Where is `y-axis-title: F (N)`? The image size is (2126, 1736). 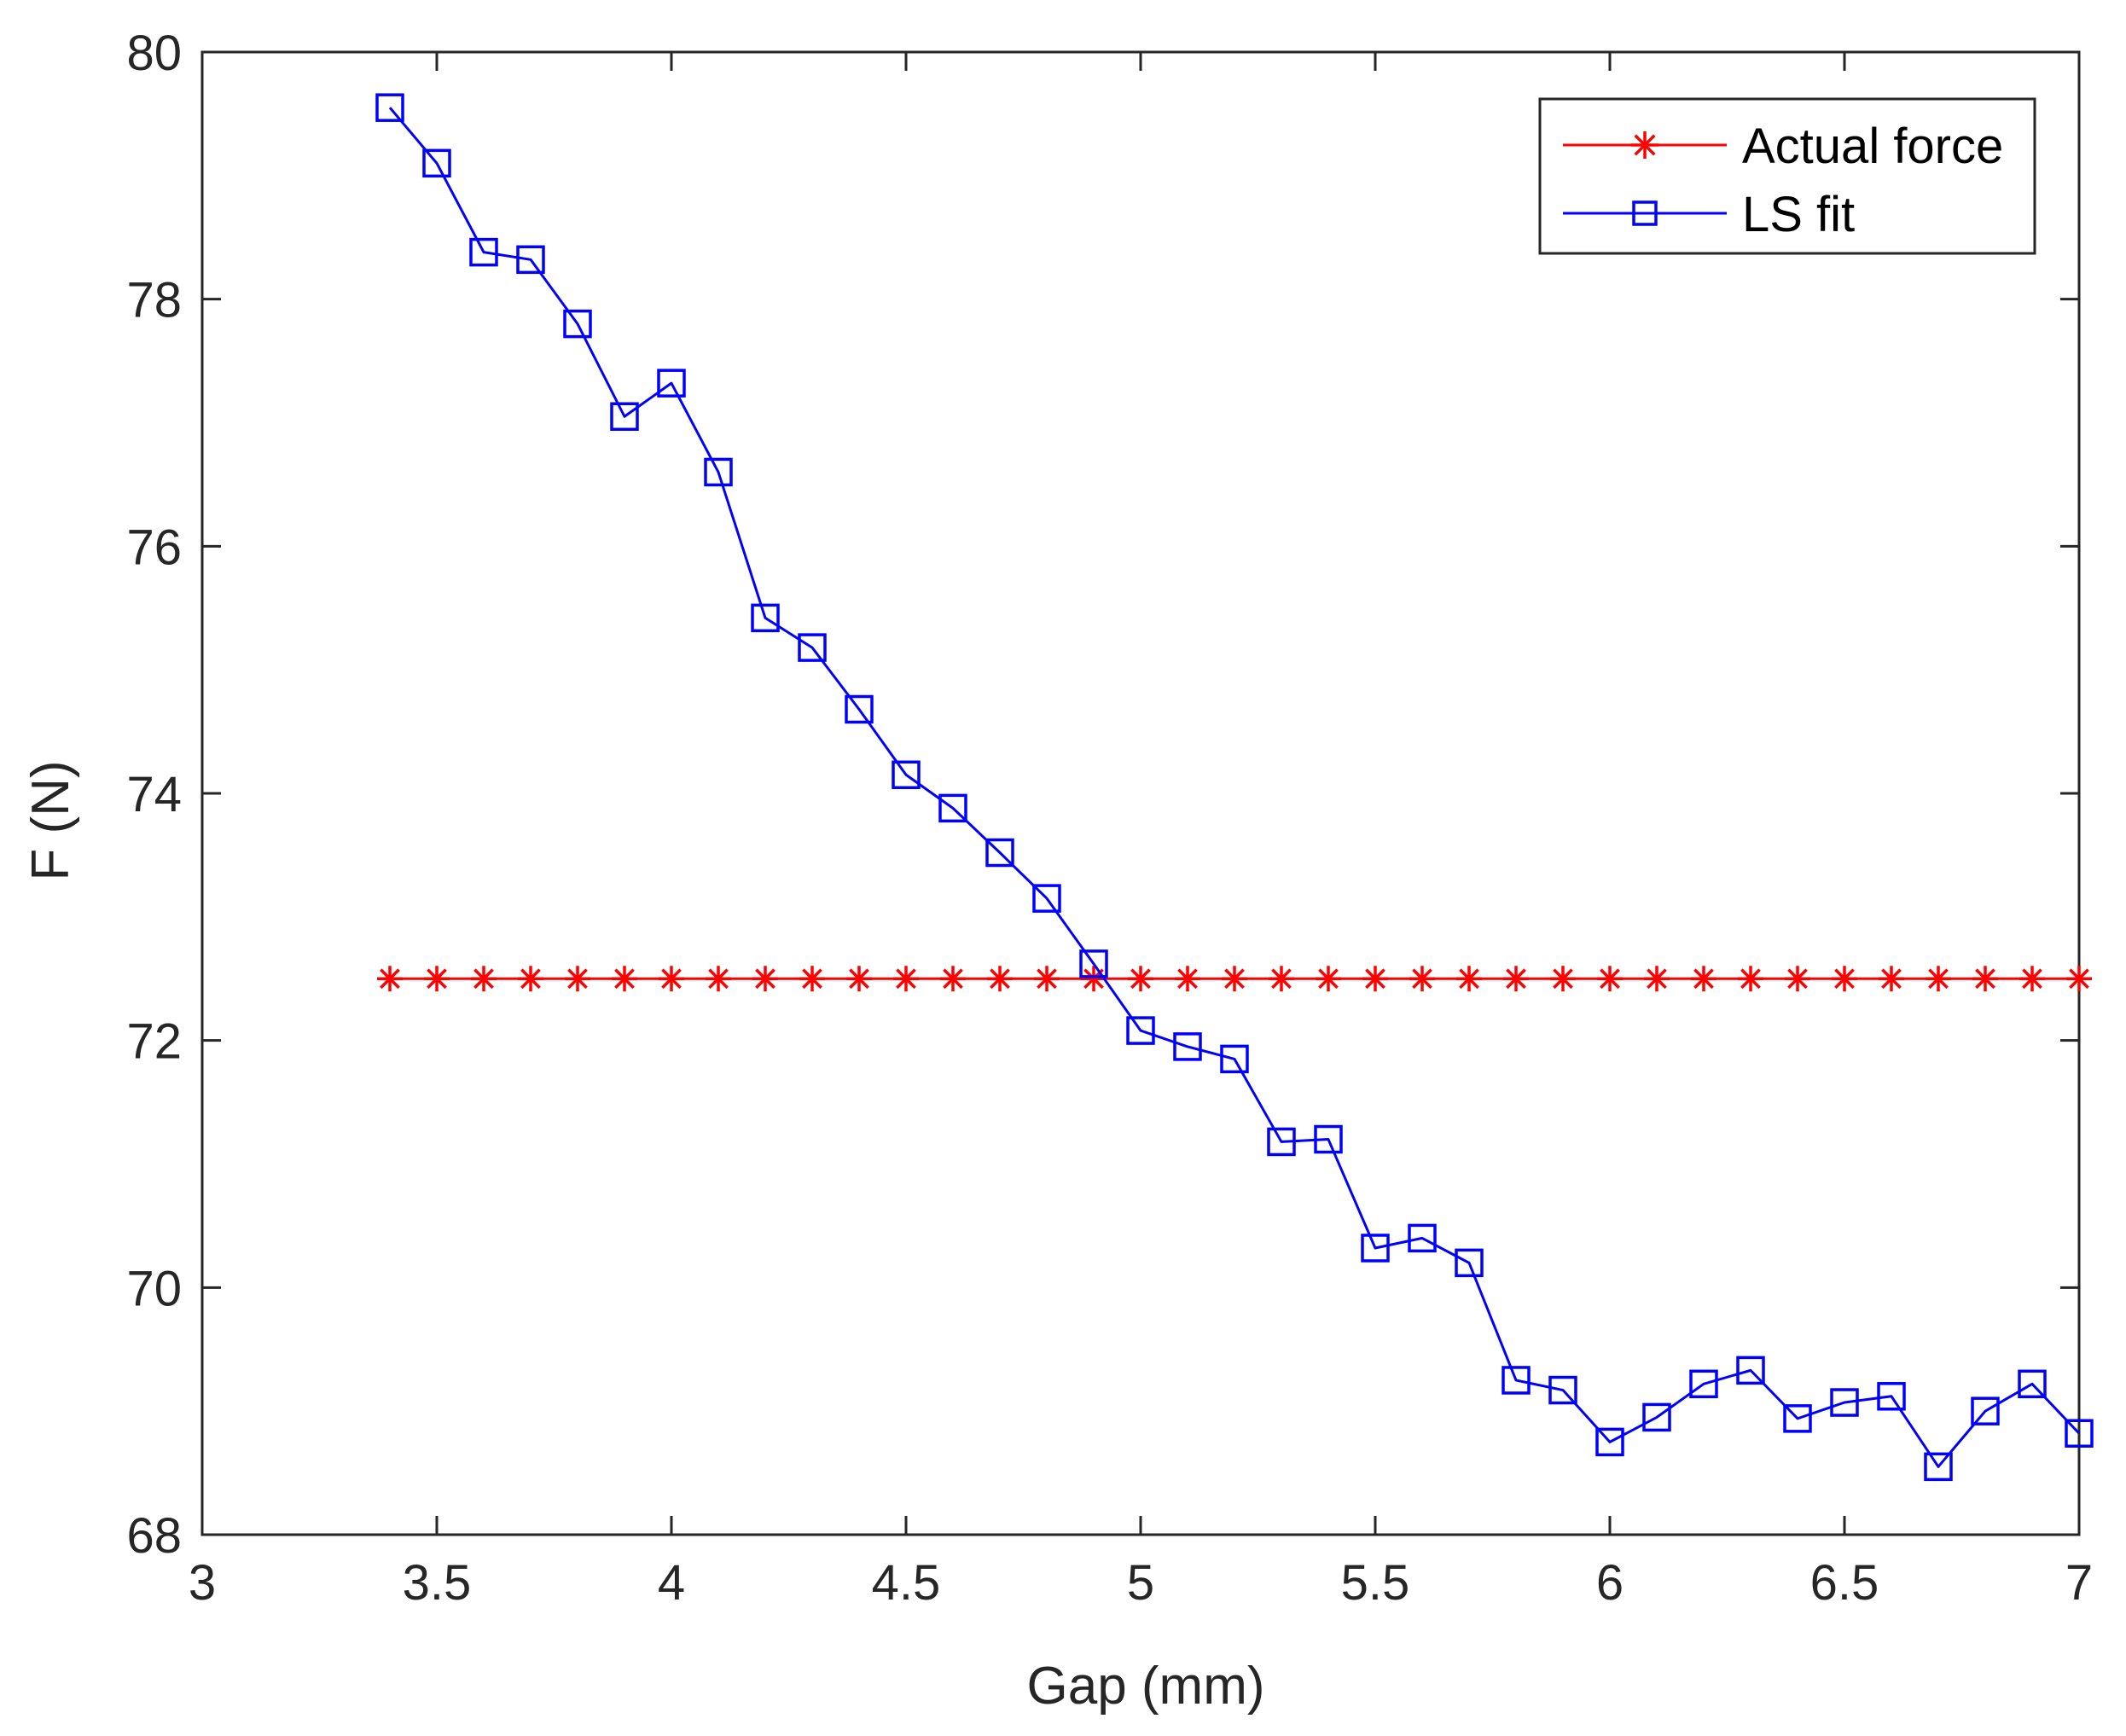
y-axis-title: F (N) is located at coordinates (51, 820).